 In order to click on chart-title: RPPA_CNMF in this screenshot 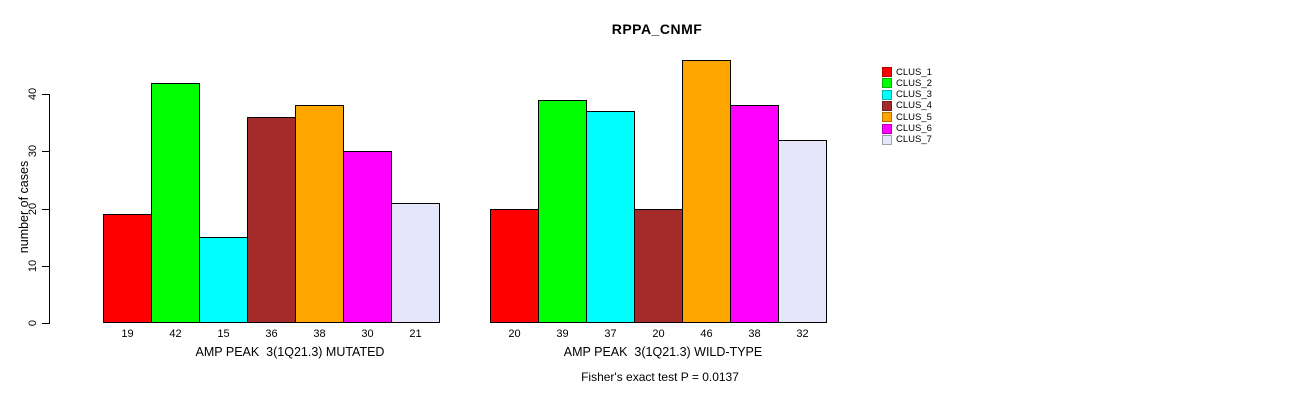, I will do `click(657, 29)`.